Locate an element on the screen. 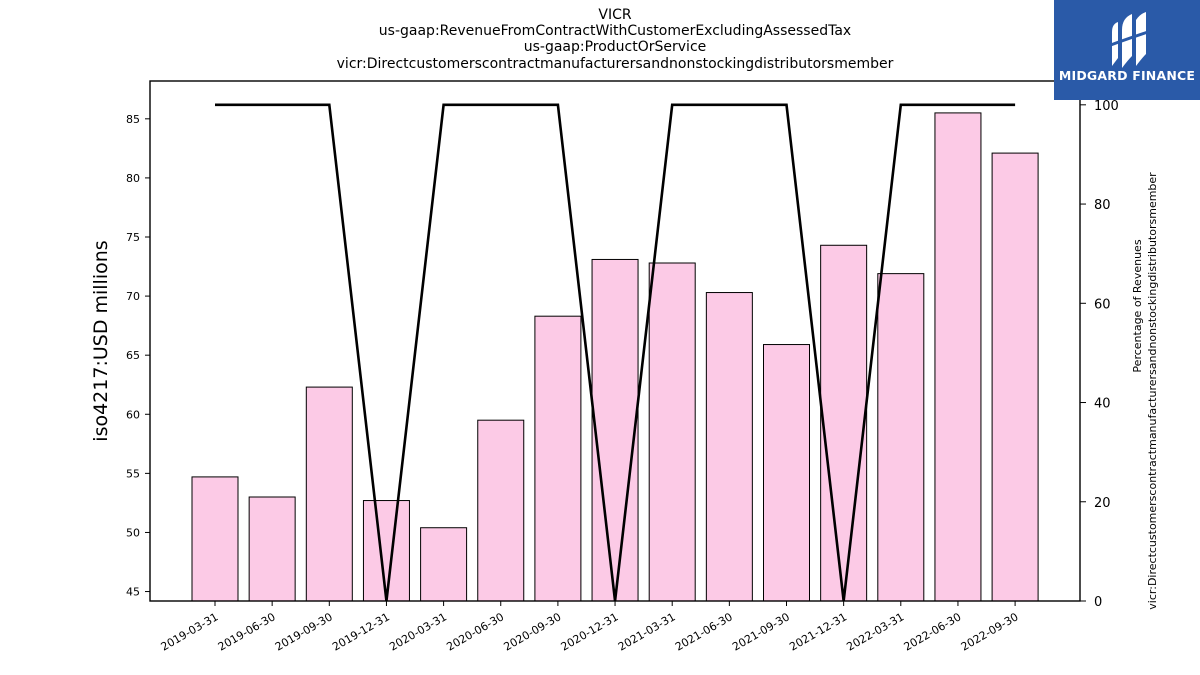  xtick-label-2019-03-31: 2019-03-31 is located at coordinates (190, 631).